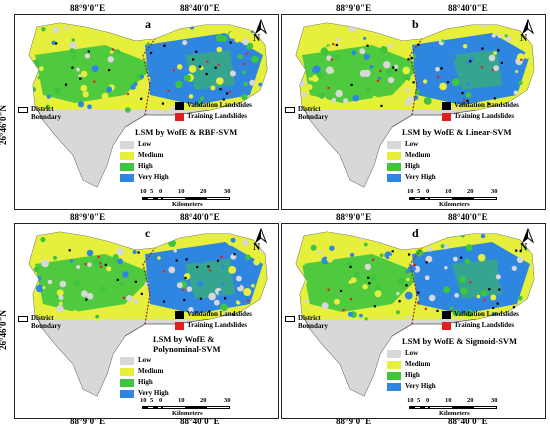  Describe the element at coordinates (200, 217) in the screenshot. I see `coord-mid-right-a: 88°40'0"E` at that location.